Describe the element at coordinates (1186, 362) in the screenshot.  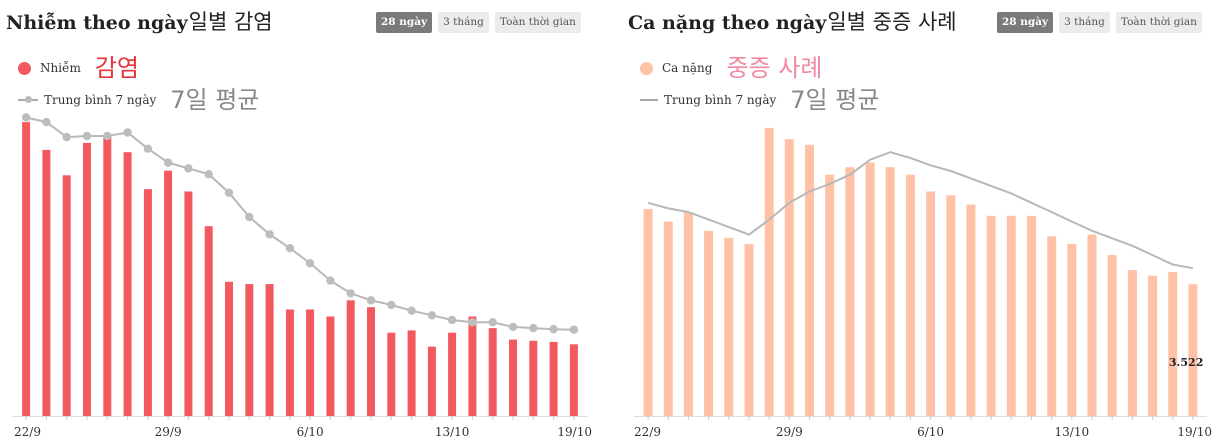
I see `last-value-label: 3.522` at that location.